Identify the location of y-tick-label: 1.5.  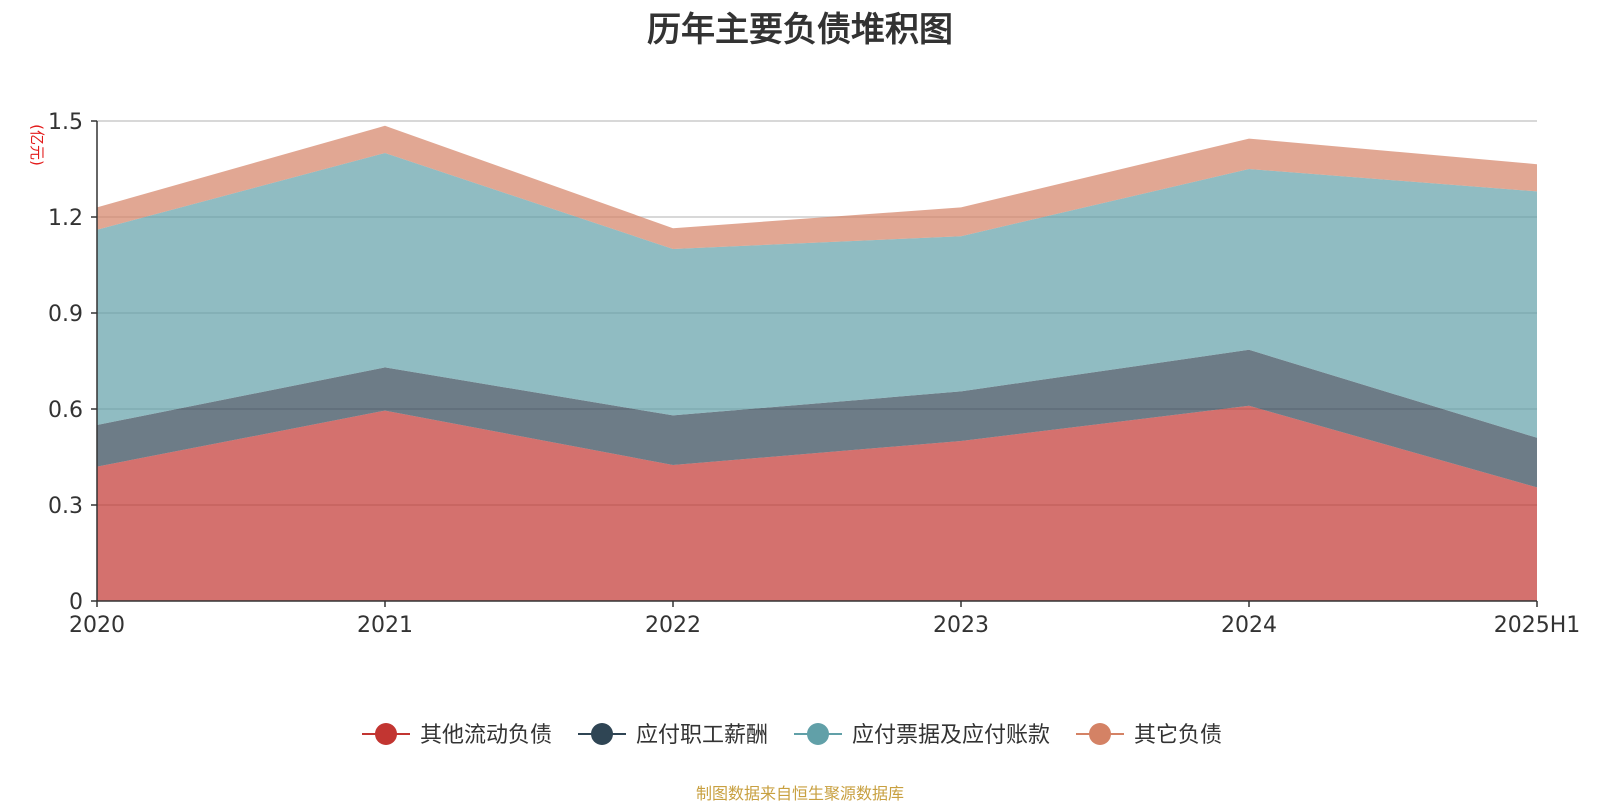
(65, 122).